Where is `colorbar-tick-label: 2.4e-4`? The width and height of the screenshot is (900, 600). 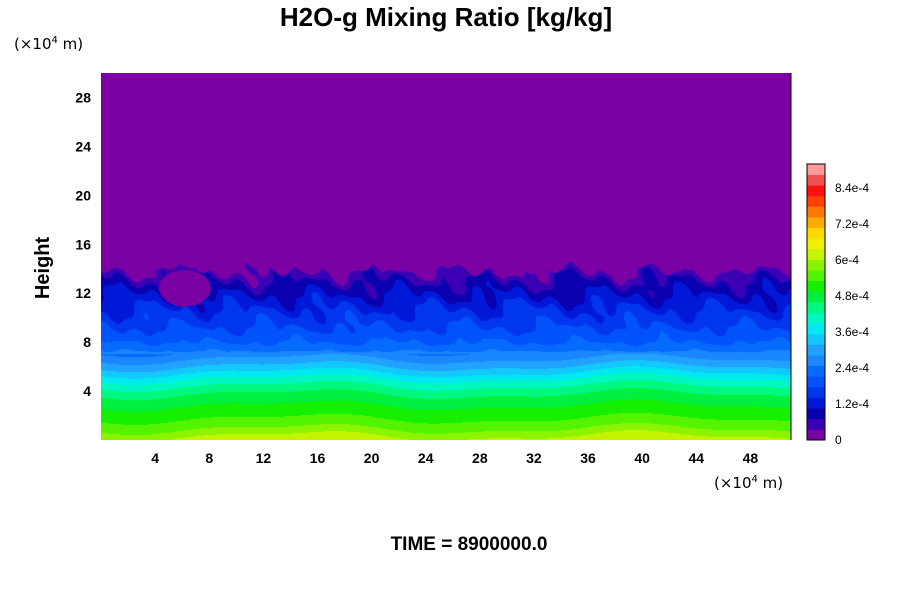 colorbar-tick-label: 2.4e-4 is located at coordinates (852, 368).